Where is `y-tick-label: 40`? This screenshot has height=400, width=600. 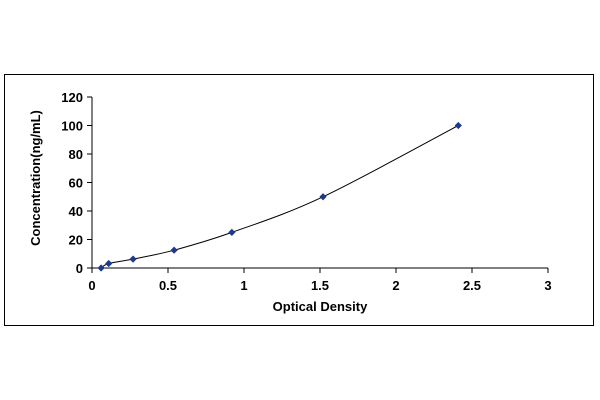 y-tick-label: 40 is located at coordinates (76, 211).